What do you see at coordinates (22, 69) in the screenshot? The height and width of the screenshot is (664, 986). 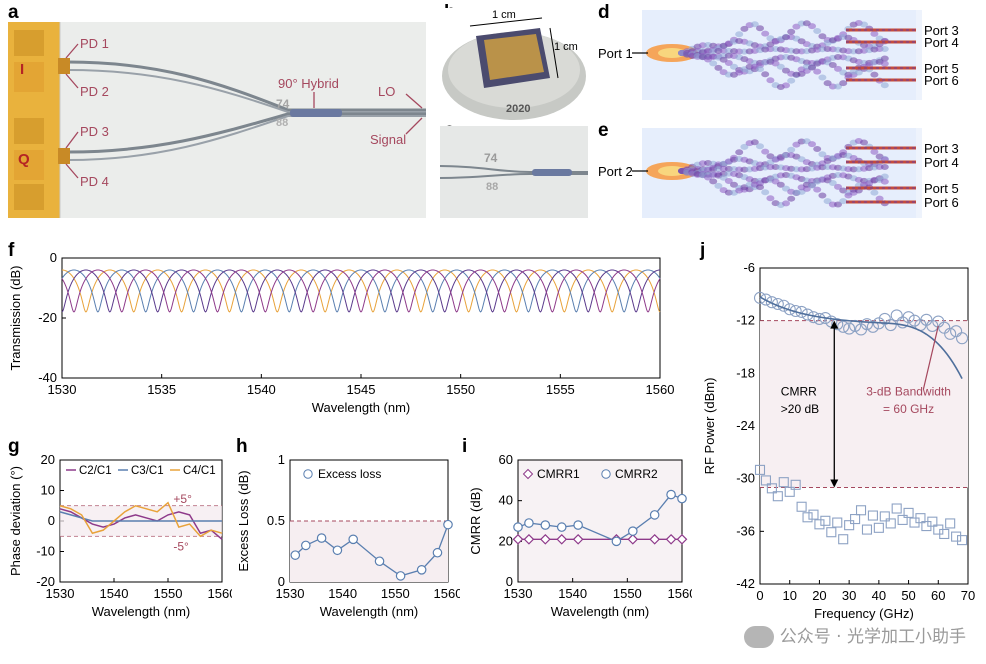 I see `label-i: I` at bounding box center [22, 69].